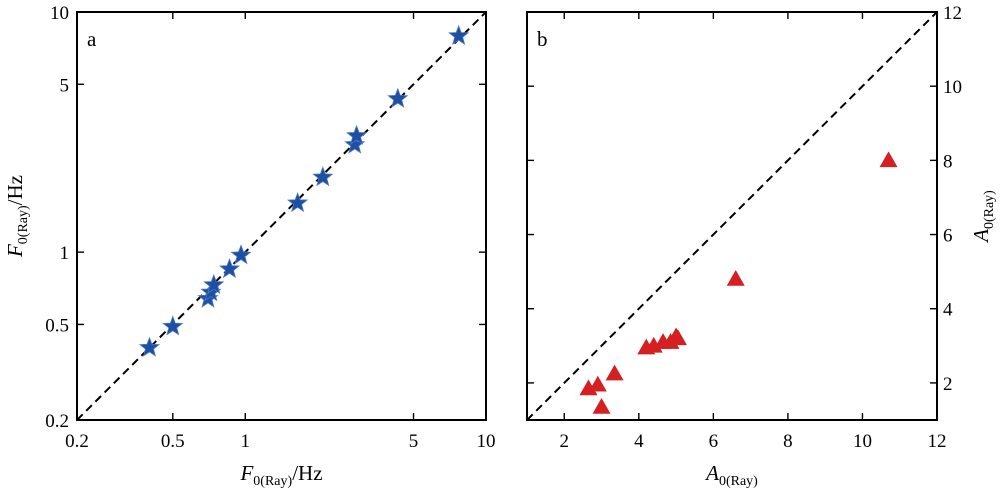 Image resolution: width=1000 pixels, height=493 pixels. I want to click on y-axis-label: F0(Ray)/Hz, so click(17, 216).